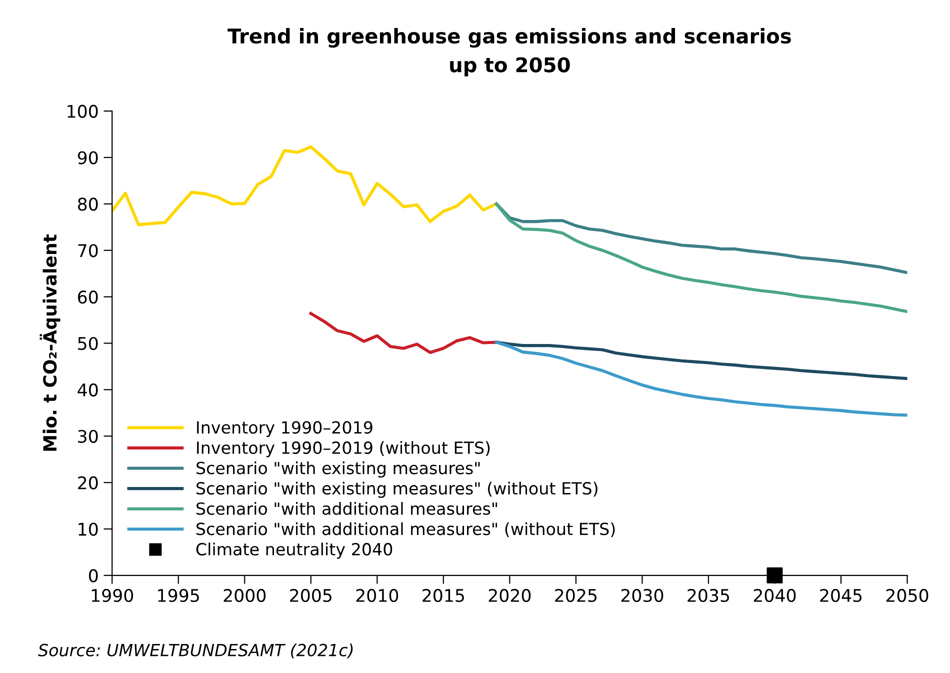 Image resolution: width=950 pixels, height=673 pixels. Describe the element at coordinates (509, 595) in the screenshot. I see `x-tick-label: 2020` at that location.